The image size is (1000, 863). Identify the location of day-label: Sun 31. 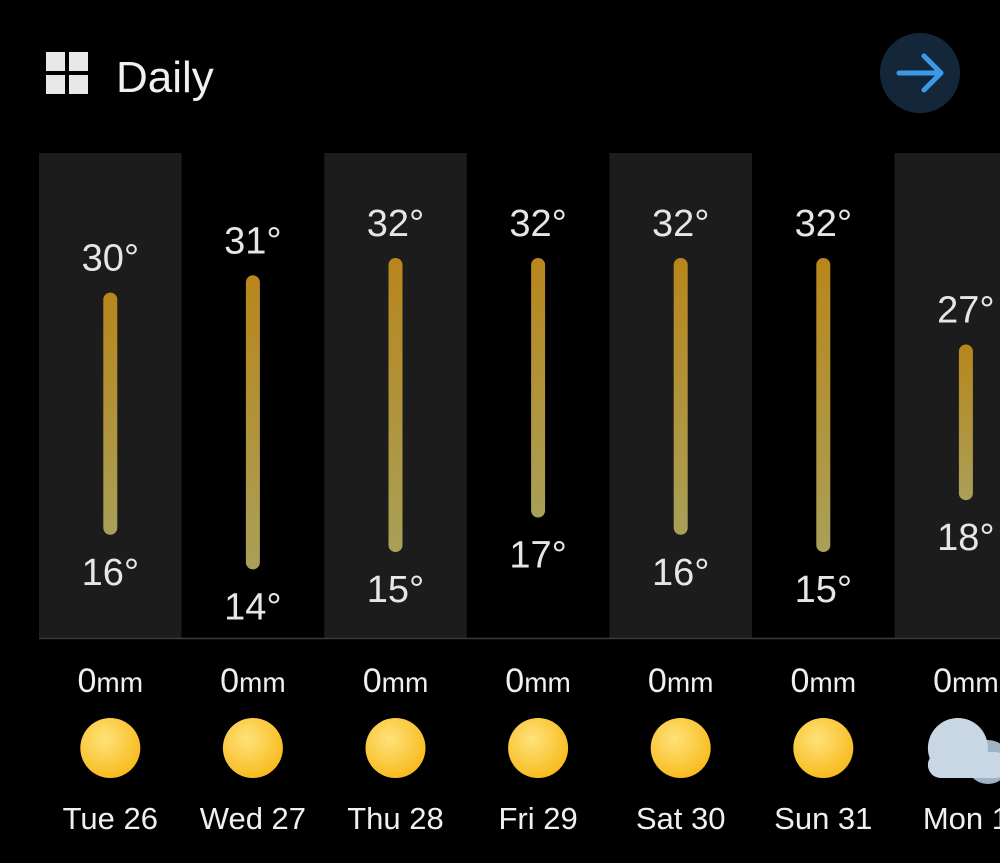
(823, 818).